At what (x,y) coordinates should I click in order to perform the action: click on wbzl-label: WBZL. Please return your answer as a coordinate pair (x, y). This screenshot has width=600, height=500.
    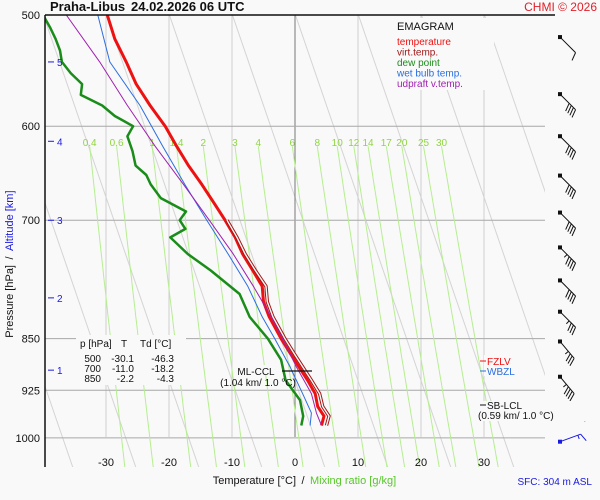
    Looking at the image, I should click on (501, 372).